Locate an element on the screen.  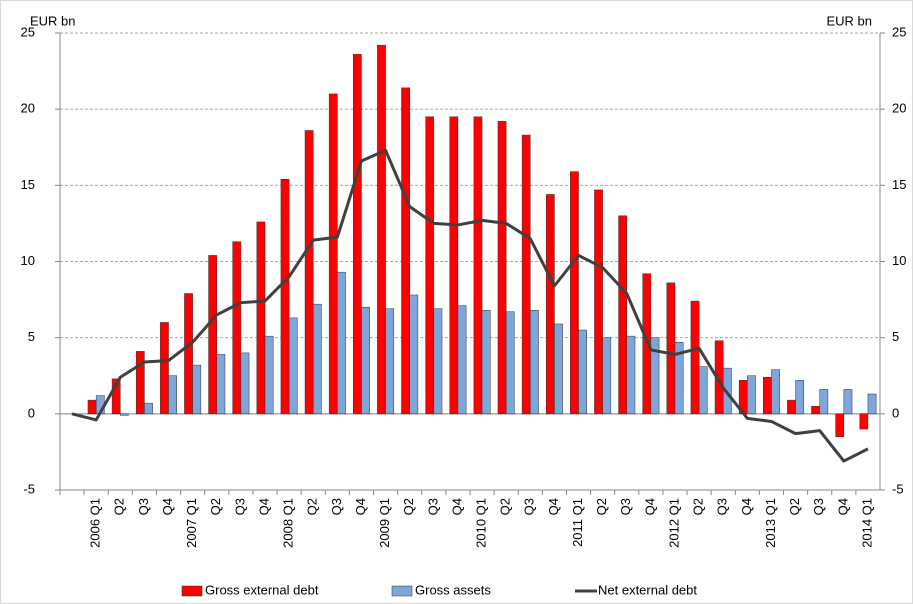
x-tick-label: 2011 Q1 is located at coordinates (577, 522).